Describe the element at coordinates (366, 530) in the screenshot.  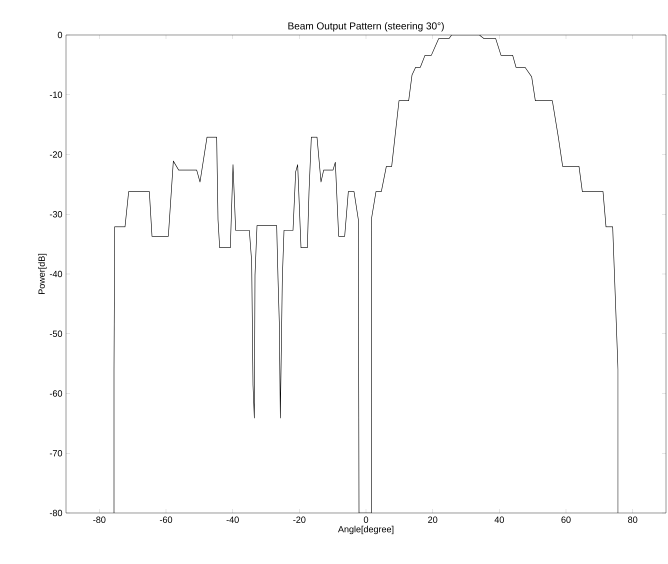
I see `x-axis-title: Angle[degree]` at that location.